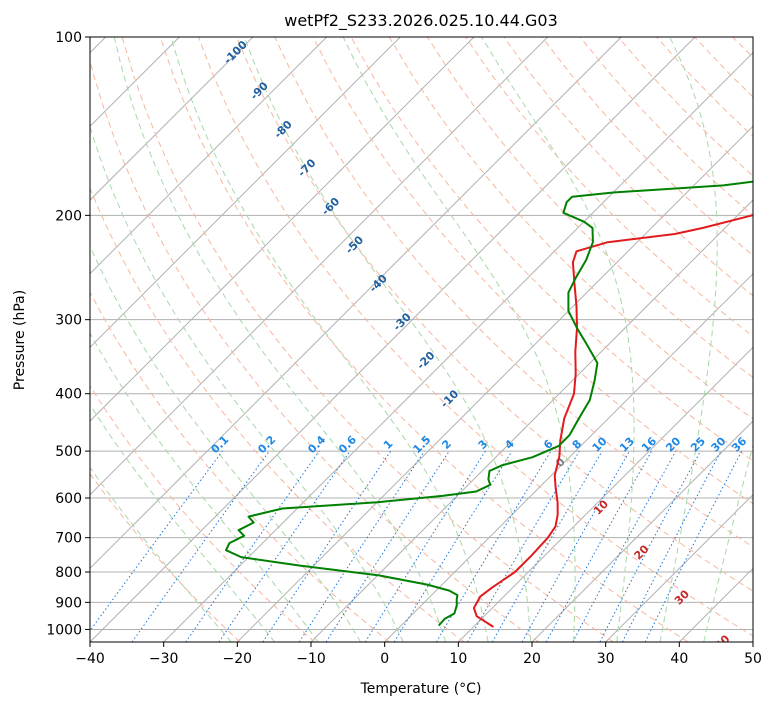 This screenshot has width=775, height=708. I want to click on y-tick-label: 100, so click(68, 38).